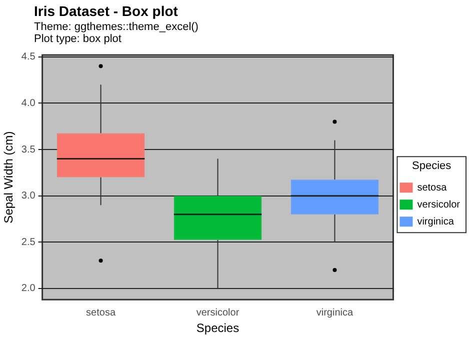 Image resolution: width=474 pixels, height=338 pixels. Describe the element at coordinates (218, 328) in the screenshot. I see `x-axis-title: Species` at that location.